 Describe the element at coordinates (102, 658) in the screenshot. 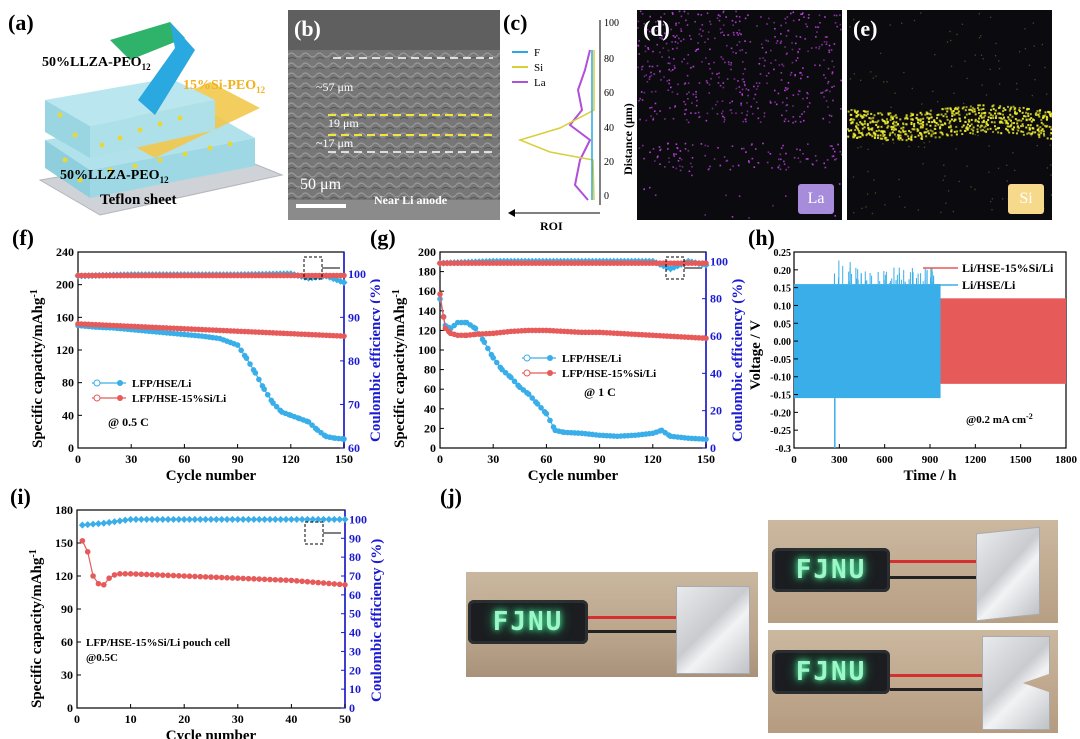

I see `note-2: @0.5C` at that location.